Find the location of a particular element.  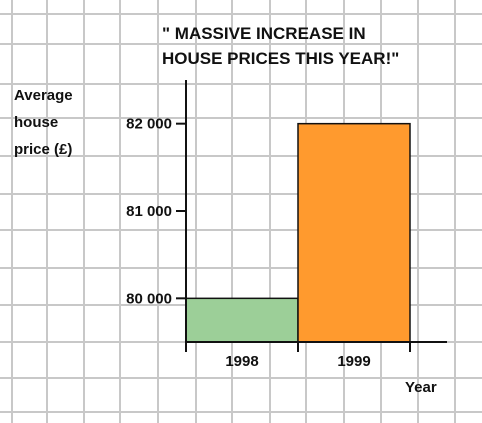

chart-title-line-1: " MASSIVE INCREASE IN is located at coordinates (264, 33).